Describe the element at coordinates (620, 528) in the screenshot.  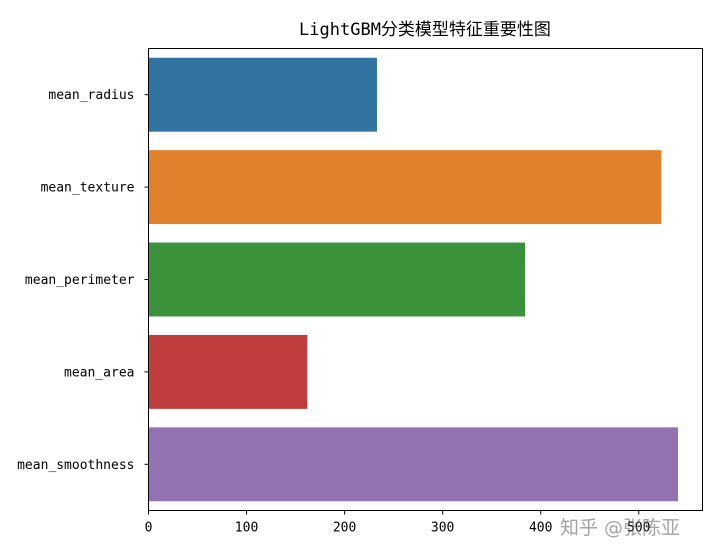
I see `watermark: 知乎 @张陈亚` at that location.